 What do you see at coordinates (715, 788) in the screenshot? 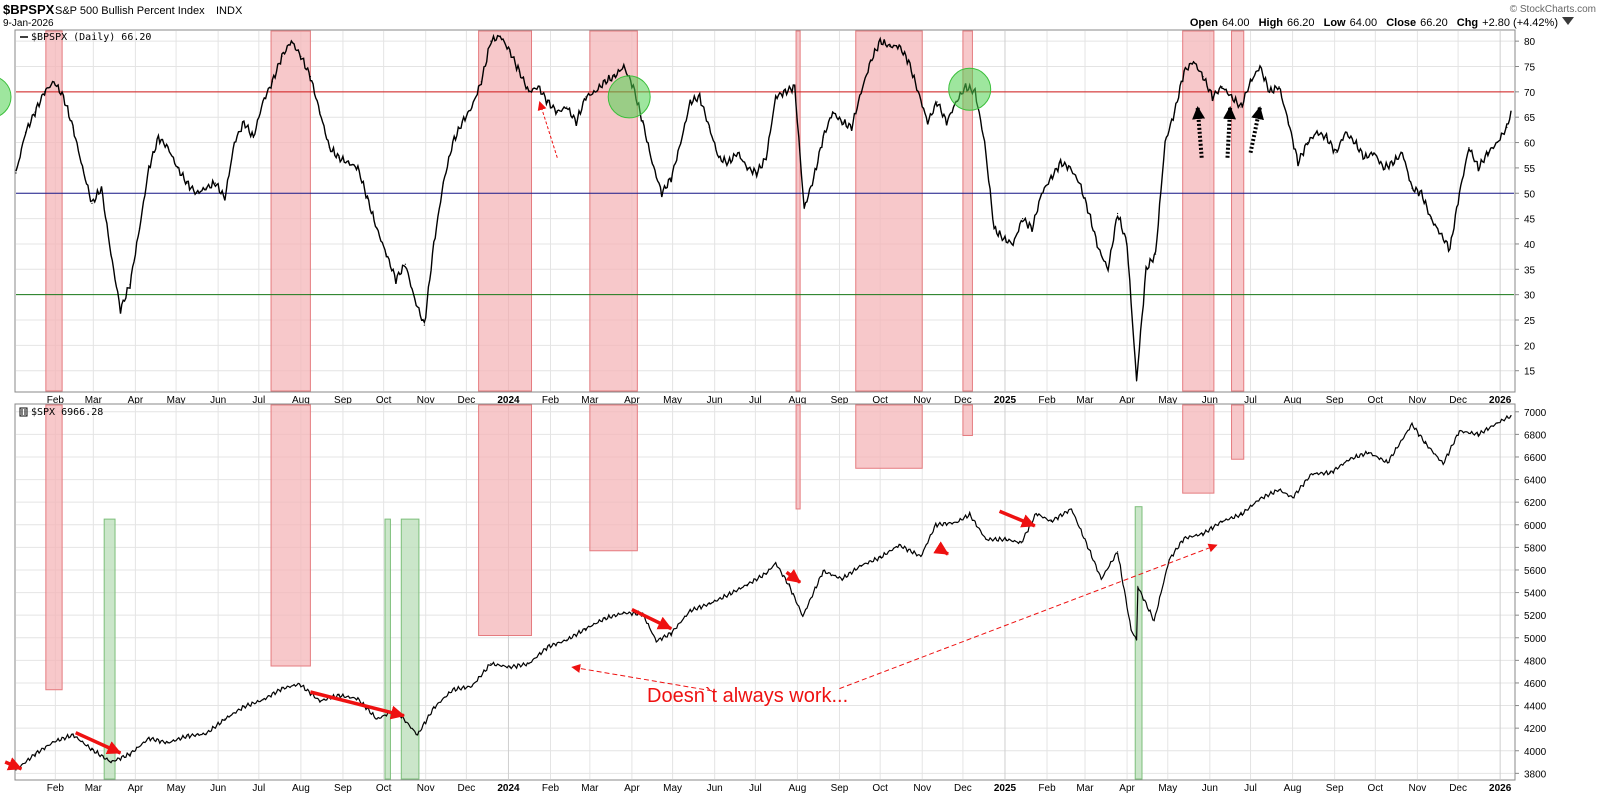
I see `spx-x-tick-label: Jun` at bounding box center [715, 788].